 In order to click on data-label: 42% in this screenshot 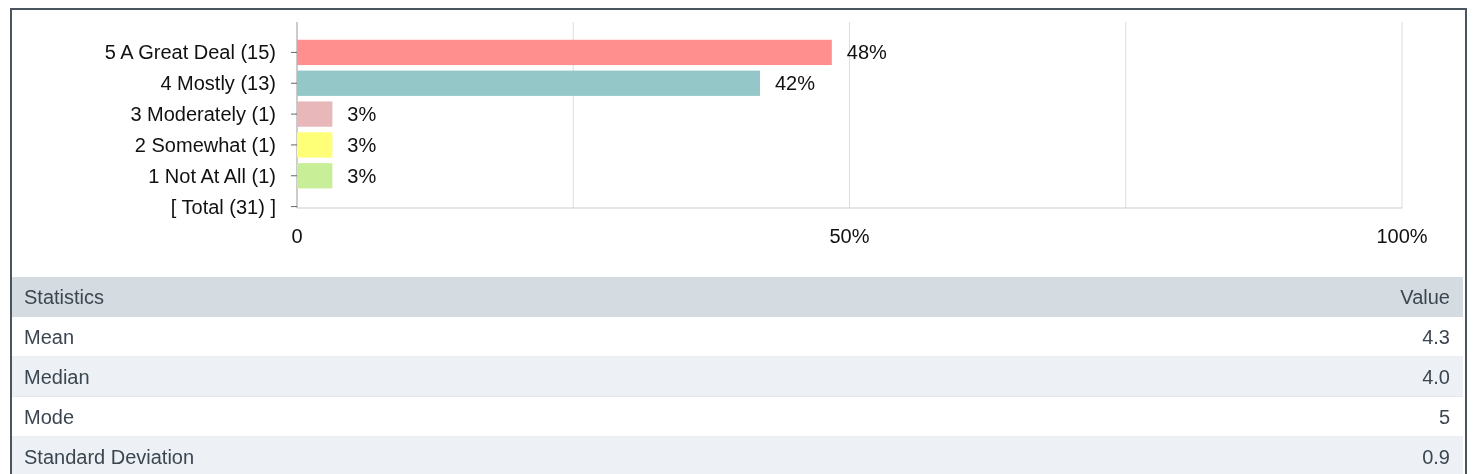, I will do `click(795, 83)`.